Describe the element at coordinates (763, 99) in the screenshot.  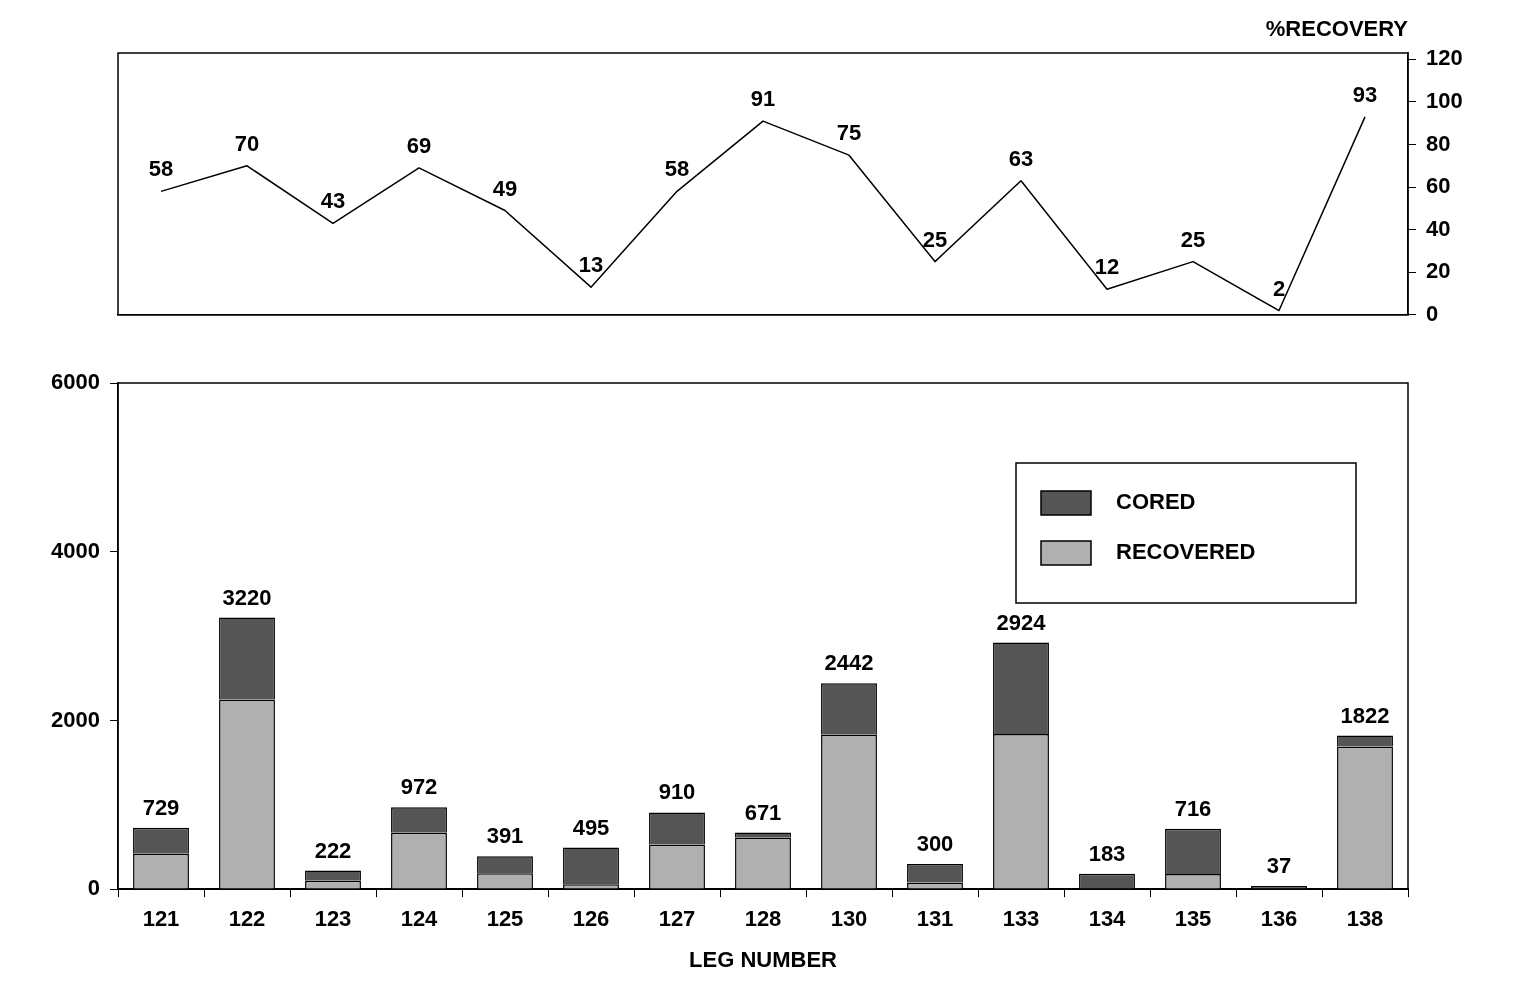
I see `data-label: 91` at that location.